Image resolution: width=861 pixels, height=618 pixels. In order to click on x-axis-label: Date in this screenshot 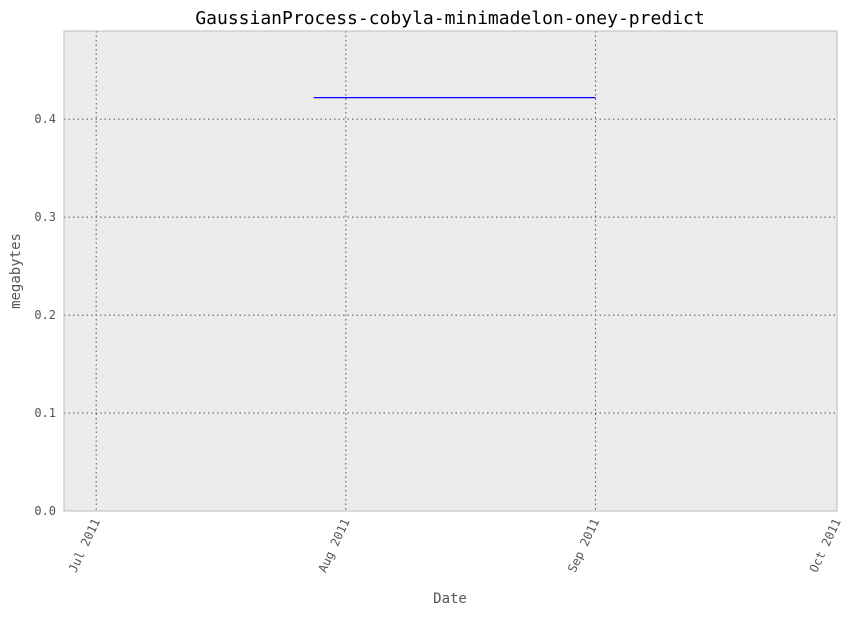, I will do `click(450, 599)`.